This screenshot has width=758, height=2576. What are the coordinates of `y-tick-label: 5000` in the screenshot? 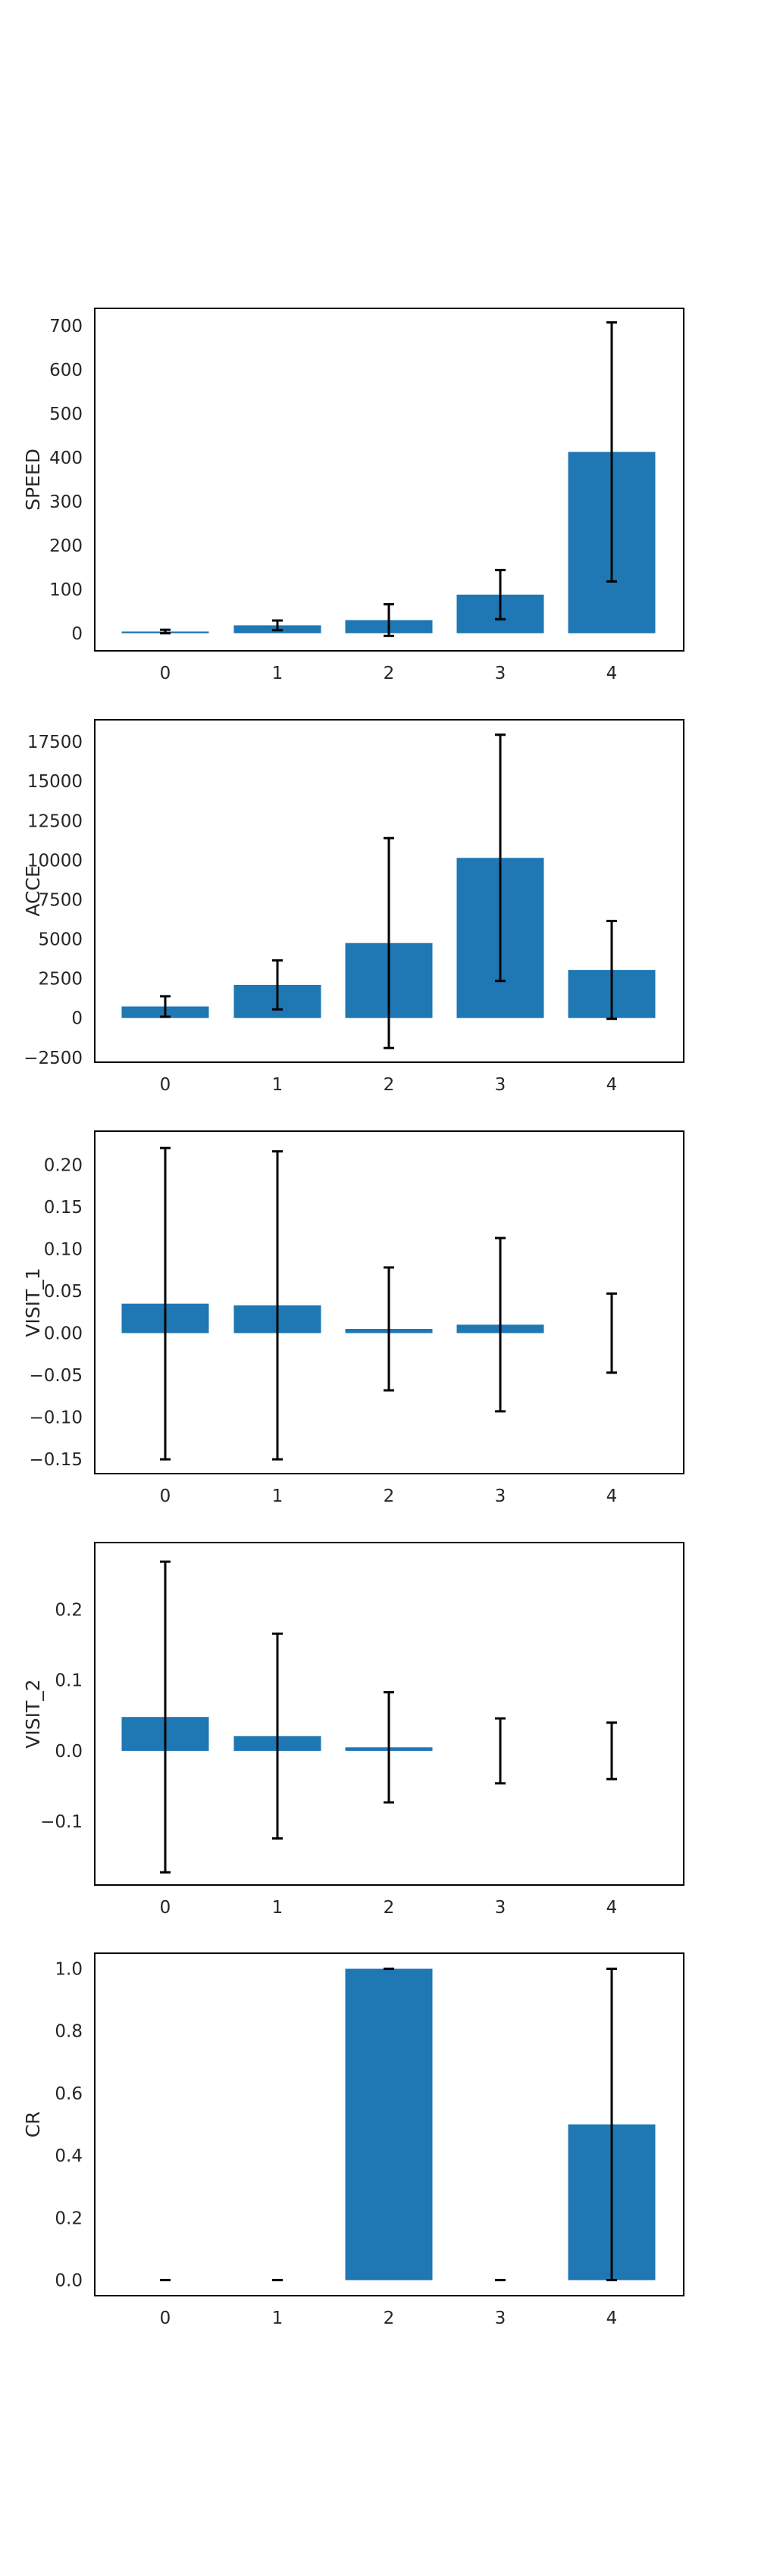 It's located at (60, 940).